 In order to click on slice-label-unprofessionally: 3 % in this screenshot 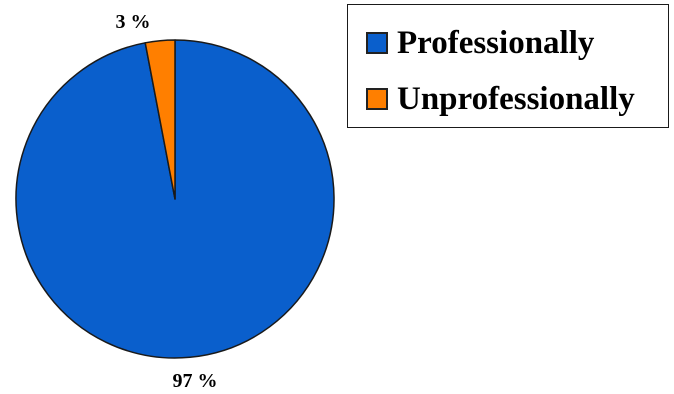, I will do `click(133, 22)`.